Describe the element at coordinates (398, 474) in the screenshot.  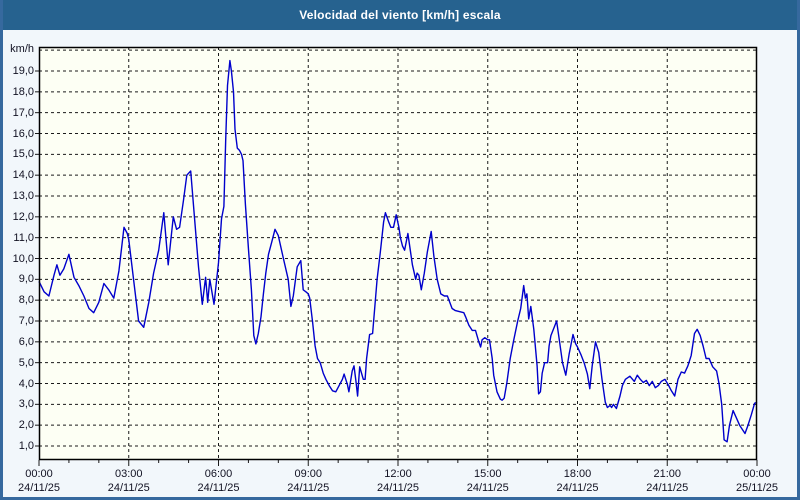
I see `x-tick-time: 12:00` at that location.